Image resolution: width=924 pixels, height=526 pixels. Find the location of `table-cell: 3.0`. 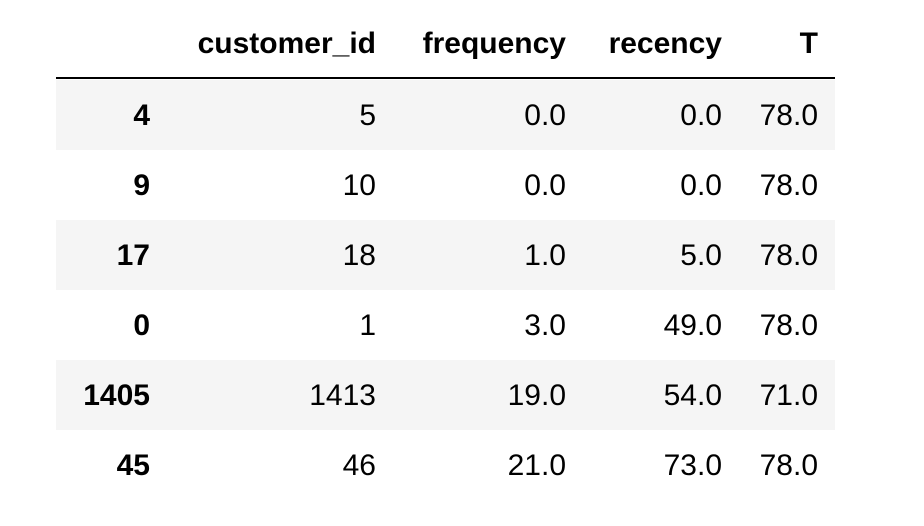

table-cell: 3.0 is located at coordinates (545, 325).